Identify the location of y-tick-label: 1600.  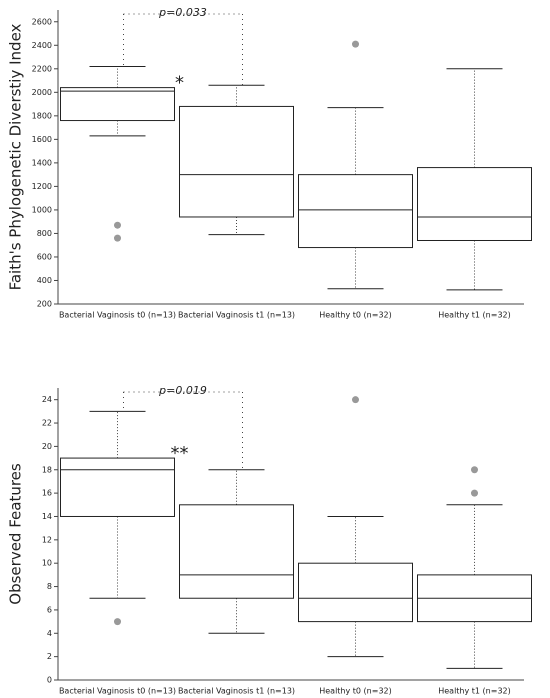
(42, 139).